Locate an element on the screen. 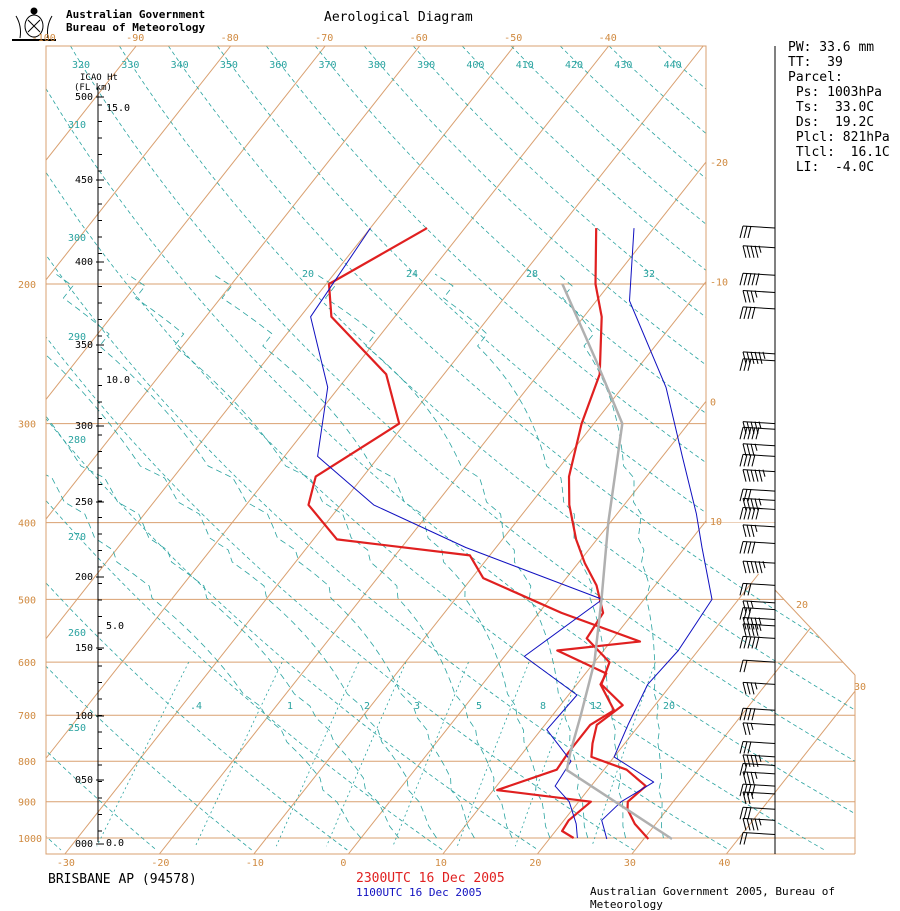 The height and width of the screenshot is (911, 900). bottom-temp-tick: -20 is located at coordinates (160, 863).